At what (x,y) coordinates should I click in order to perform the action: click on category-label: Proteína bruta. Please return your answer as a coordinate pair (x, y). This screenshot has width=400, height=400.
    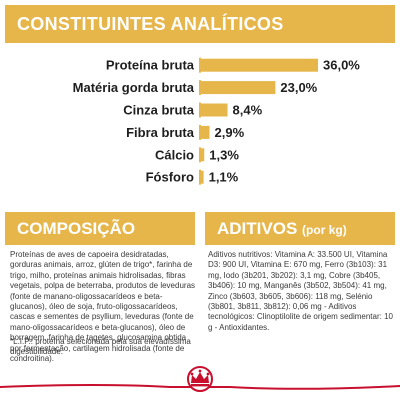
    Looking at the image, I should click on (150, 65).